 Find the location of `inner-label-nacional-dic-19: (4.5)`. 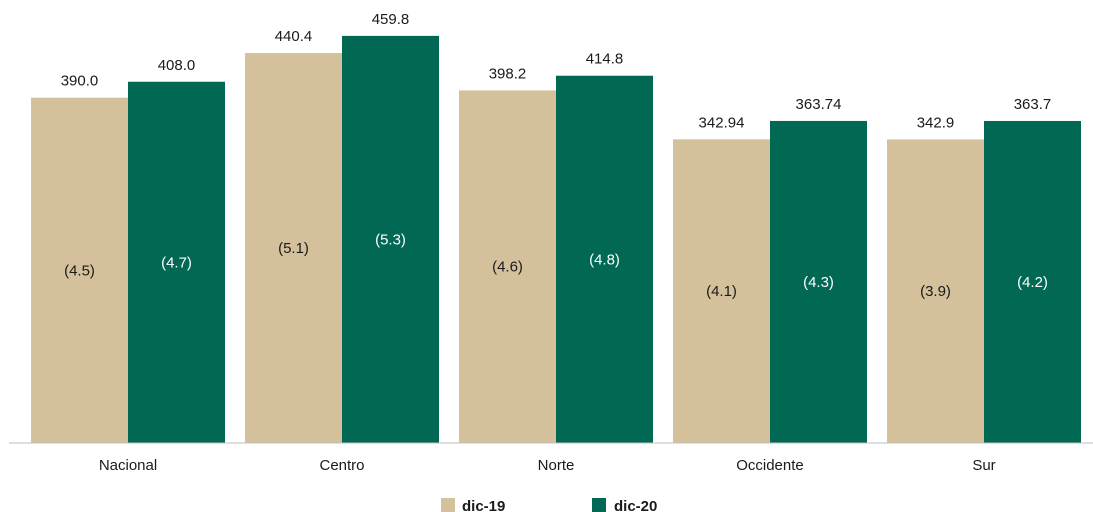

inner-label-nacional-dic-19: (4.5) is located at coordinates (79, 270).